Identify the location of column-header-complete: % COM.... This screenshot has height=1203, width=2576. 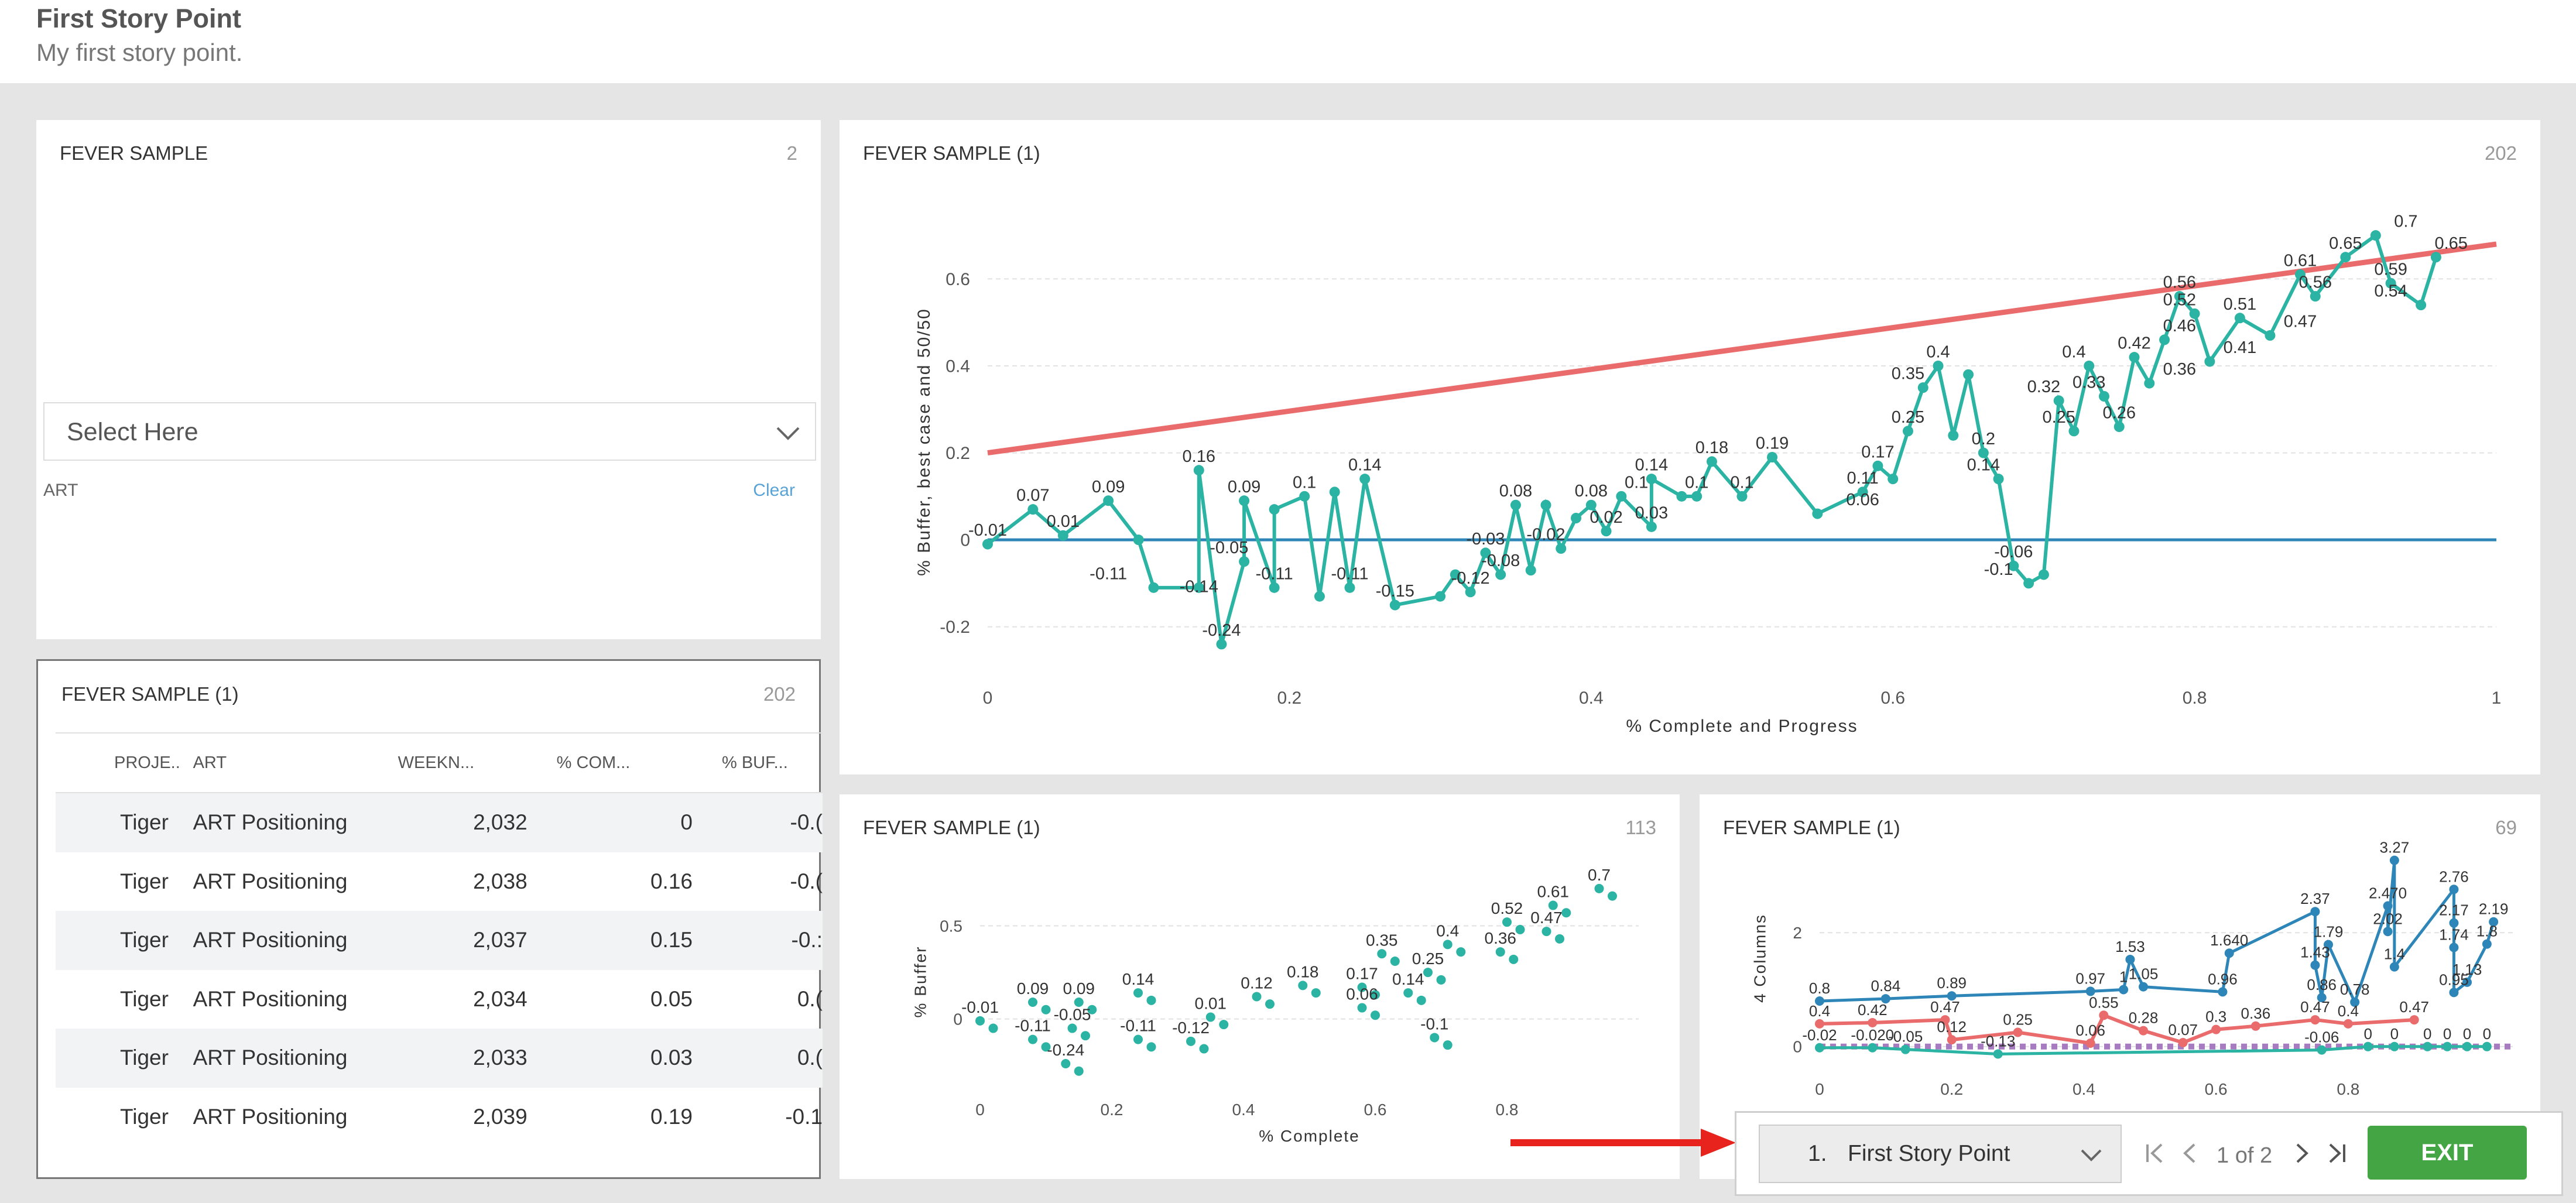
(627, 762).